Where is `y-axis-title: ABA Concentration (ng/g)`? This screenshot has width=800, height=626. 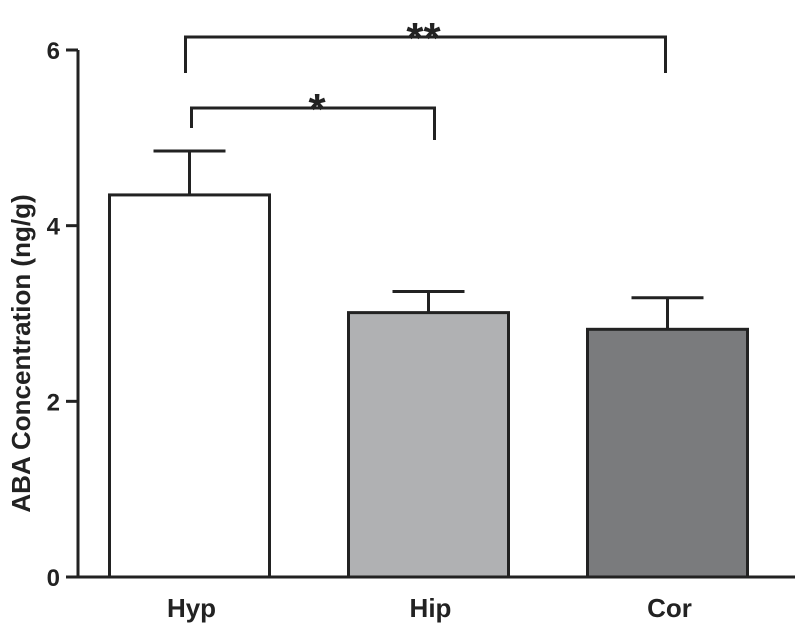 y-axis-title: ABA Concentration (ng/g) is located at coordinates (21, 353).